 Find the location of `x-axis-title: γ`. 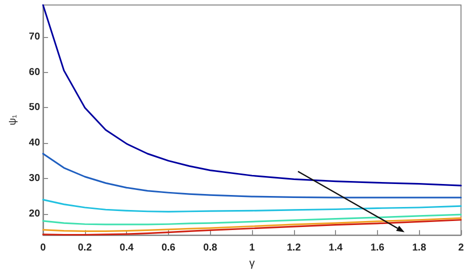

x-axis-title: γ is located at coordinates (252, 264).